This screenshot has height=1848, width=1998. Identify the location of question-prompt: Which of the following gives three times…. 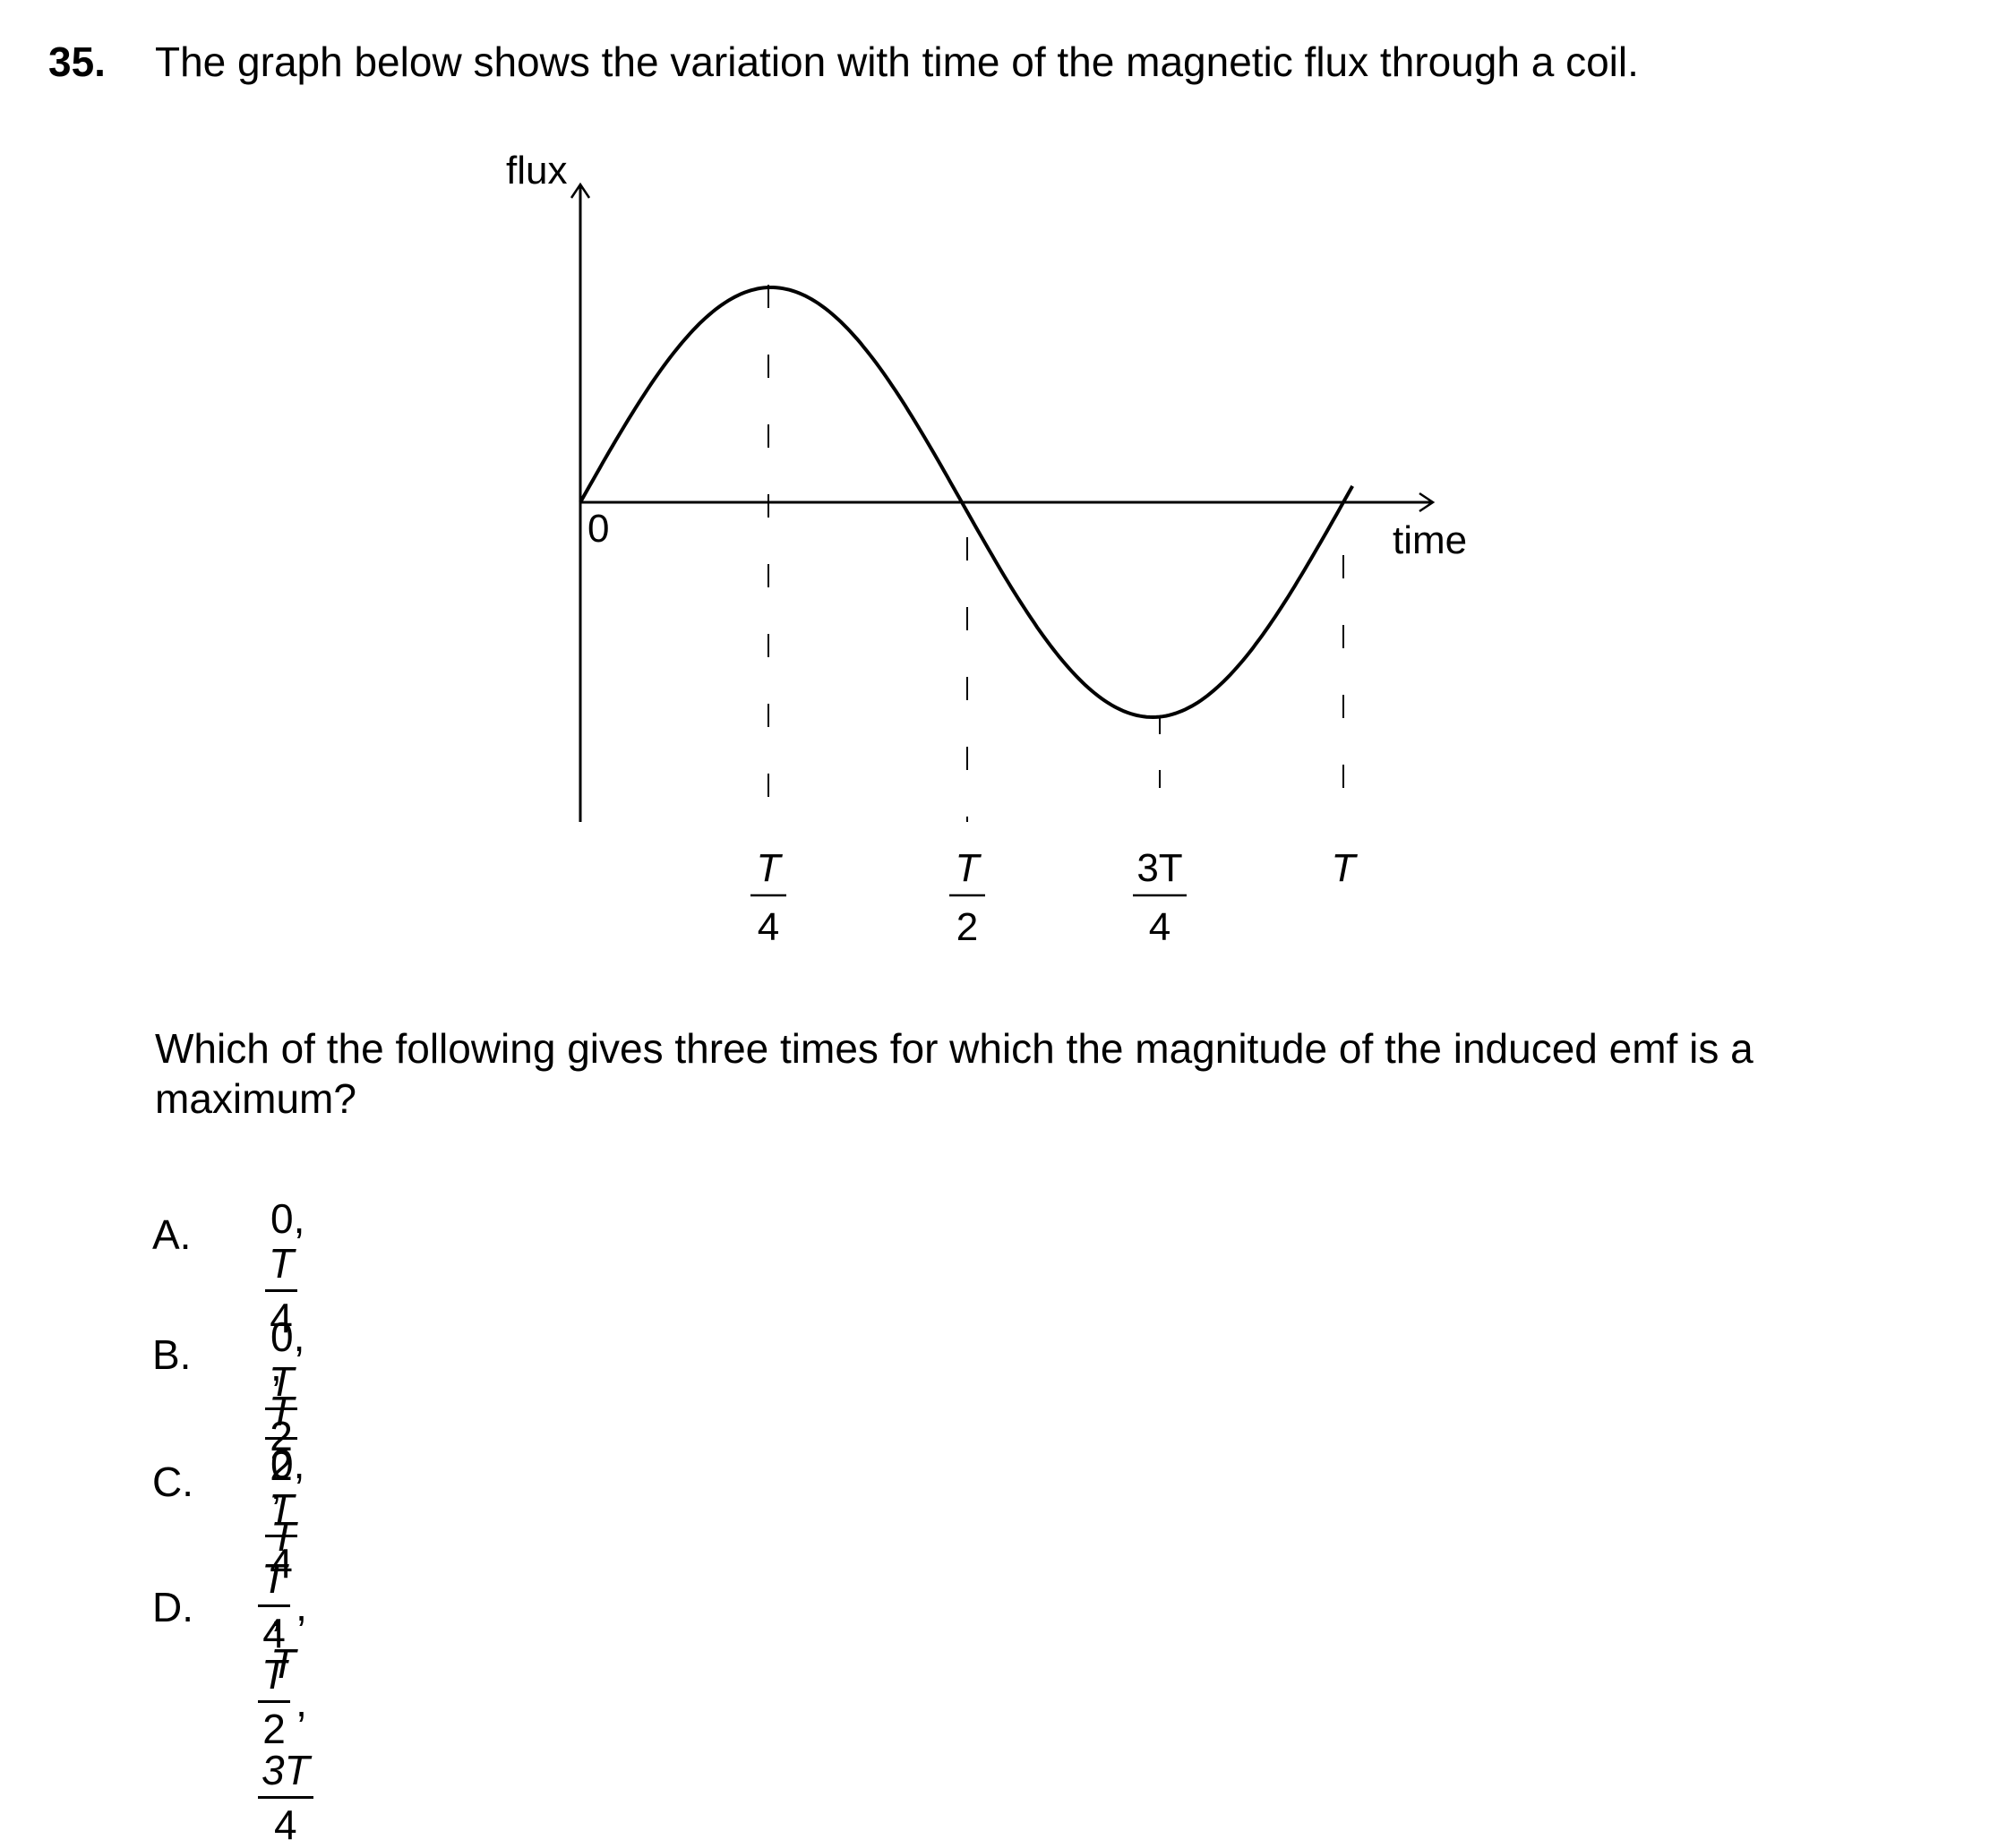
(954, 1073).